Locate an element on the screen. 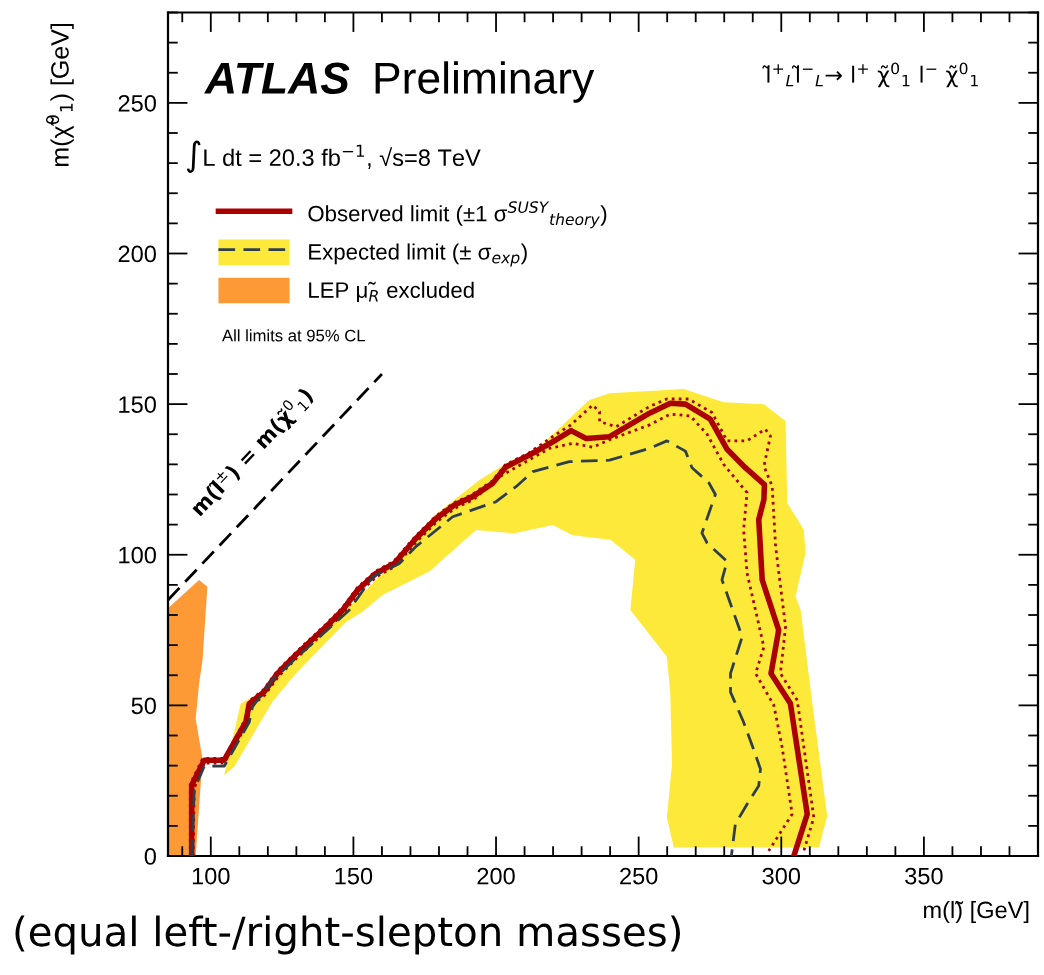 This screenshot has height=975, width=1044. annotation: All limits at 95% CL is located at coordinates (294, 335).